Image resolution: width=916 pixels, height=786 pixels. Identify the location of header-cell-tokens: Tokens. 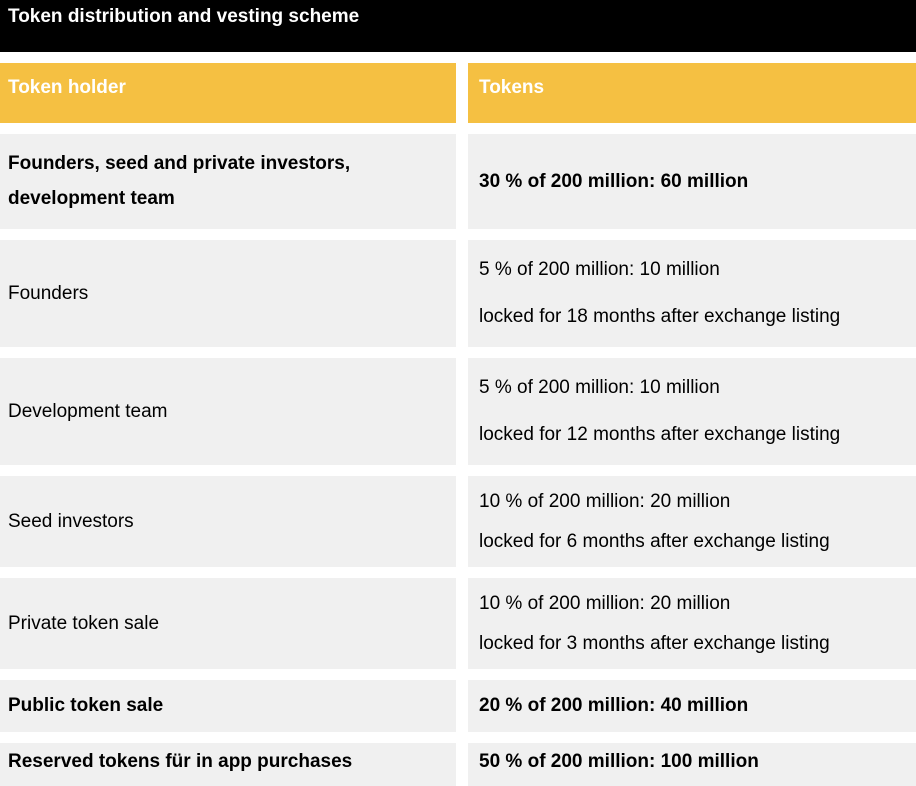
(692, 93).